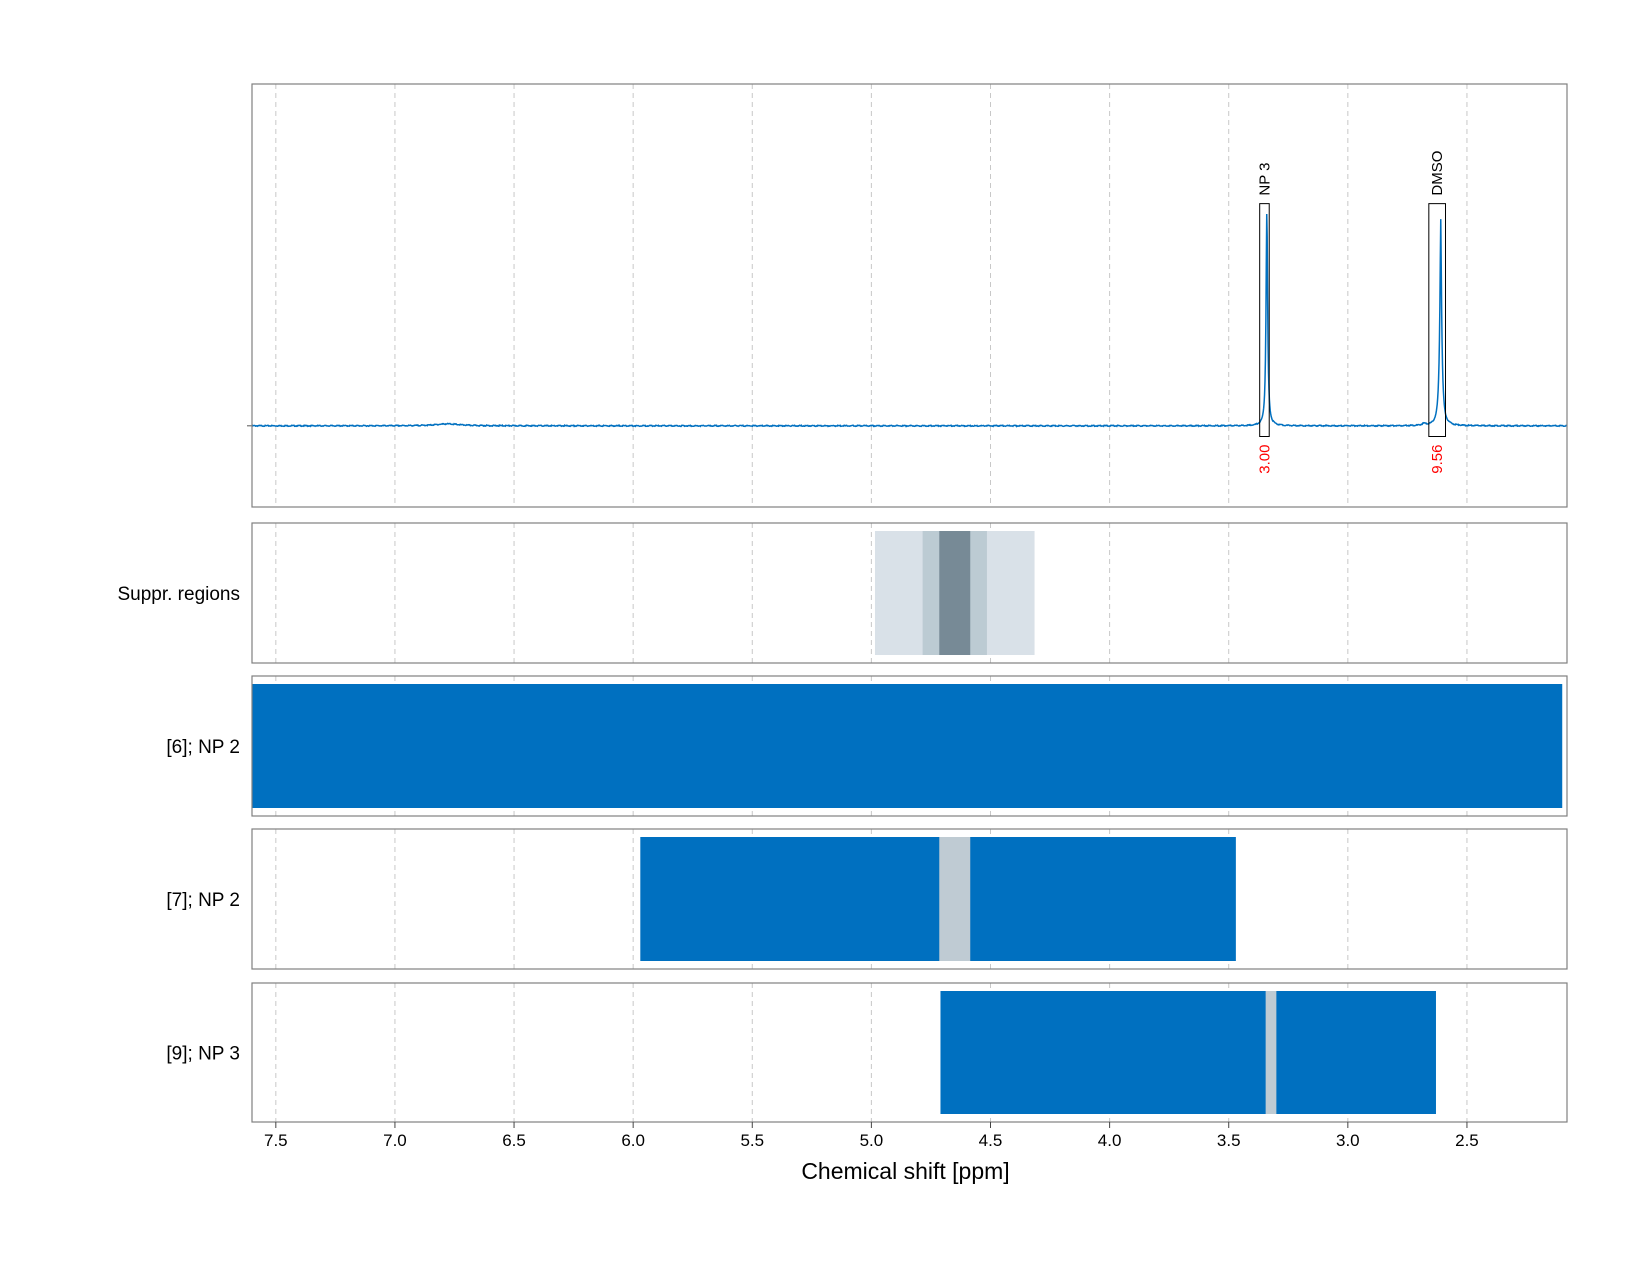 Image resolution: width=1651 pixels, height=1280 pixels. Describe the element at coordinates (178, 594) in the screenshot. I see `track-label: Suppr. regions` at that location.